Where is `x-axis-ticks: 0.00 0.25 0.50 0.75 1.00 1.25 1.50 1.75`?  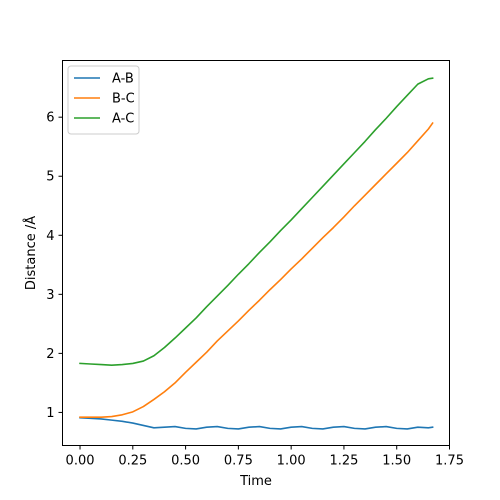 x-axis-ticks: 0.00 0.25 0.50 0.75 1.00 1.25 1.50 1.75 is located at coordinates (265, 457).